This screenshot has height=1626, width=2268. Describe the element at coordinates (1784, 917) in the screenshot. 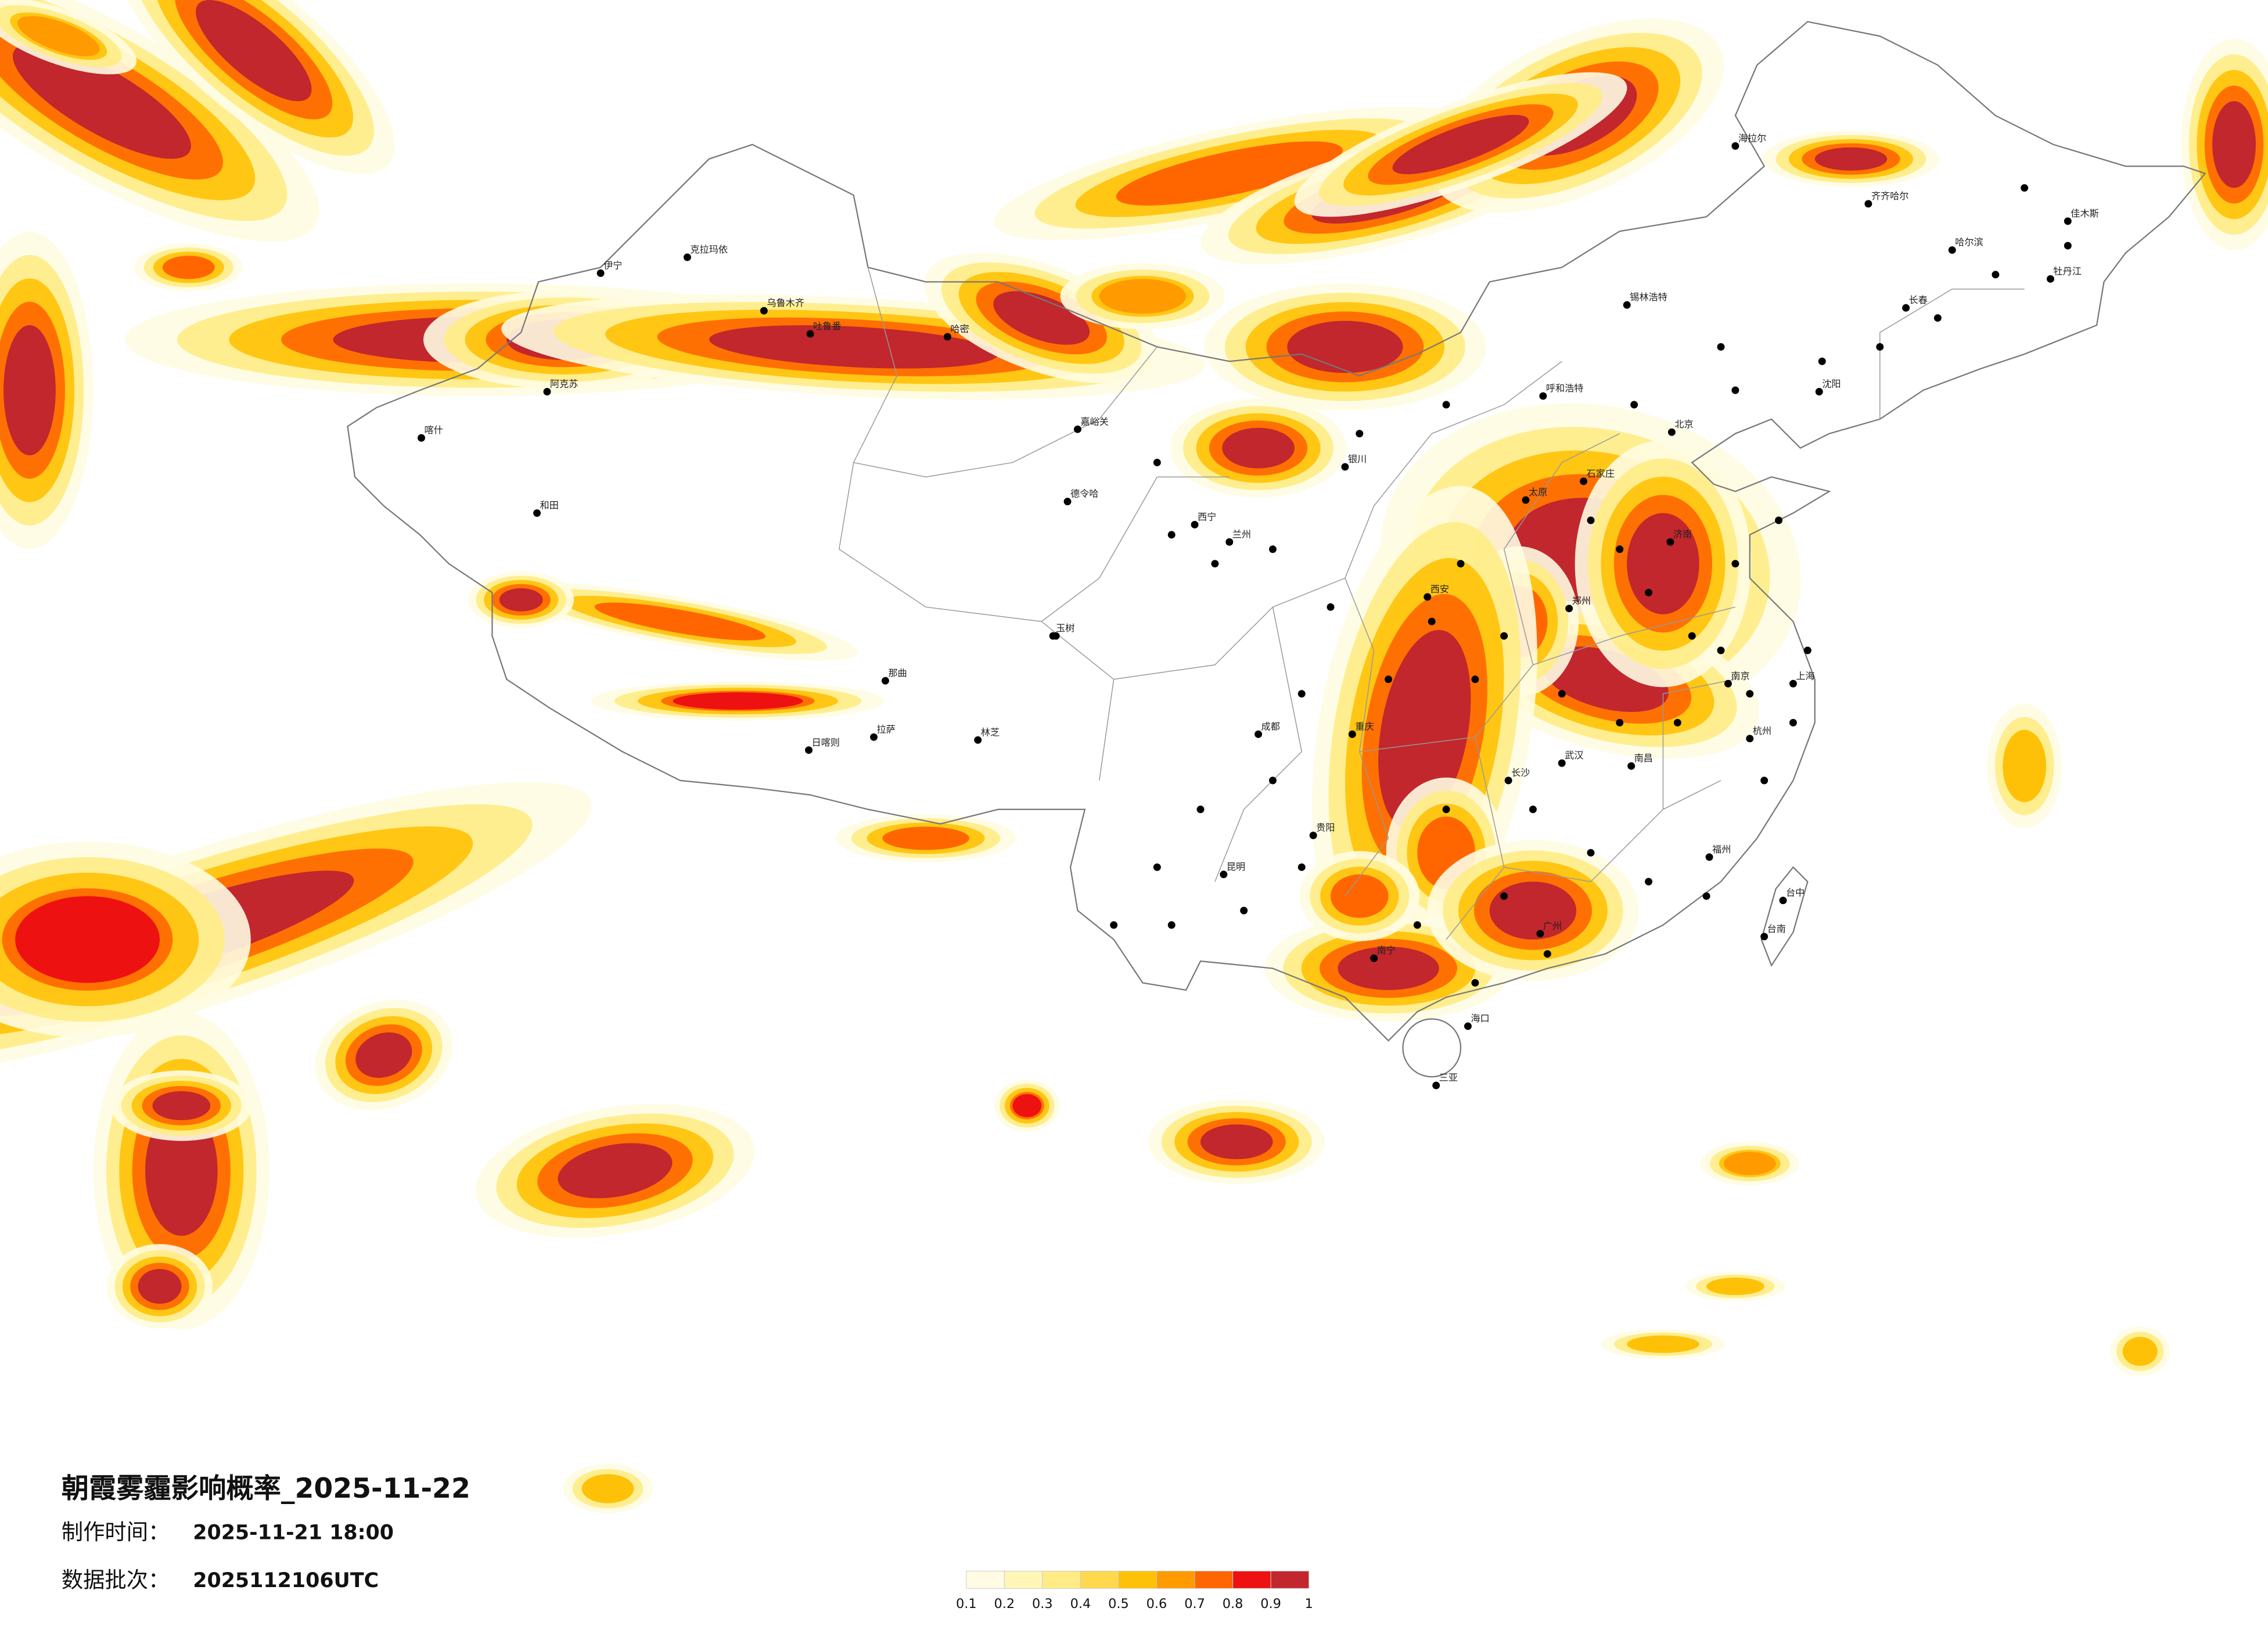

I see `taiwan-outline` at that location.